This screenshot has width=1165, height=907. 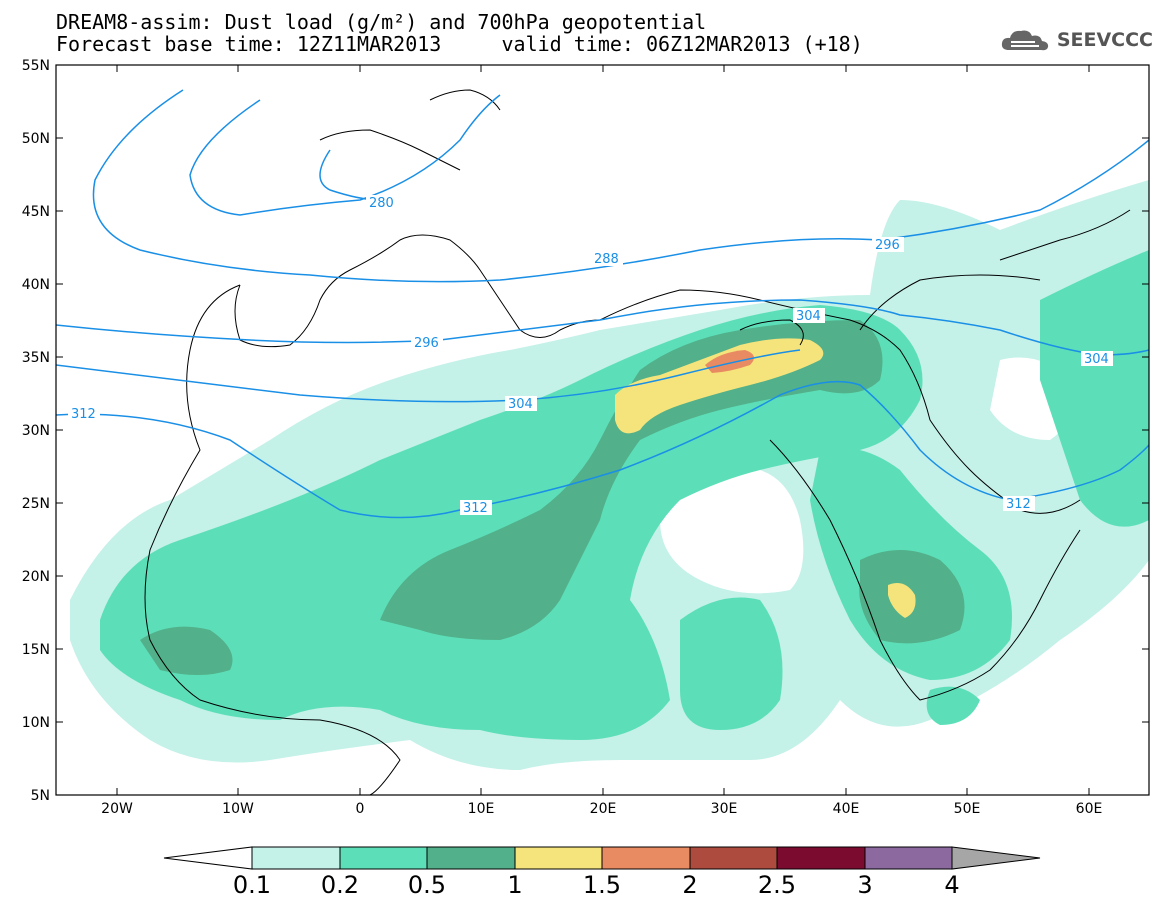 What do you see at coordinates (238, 809) in the screenshot?
I see `lon-label: 10W` at bounding box center [238, 809].